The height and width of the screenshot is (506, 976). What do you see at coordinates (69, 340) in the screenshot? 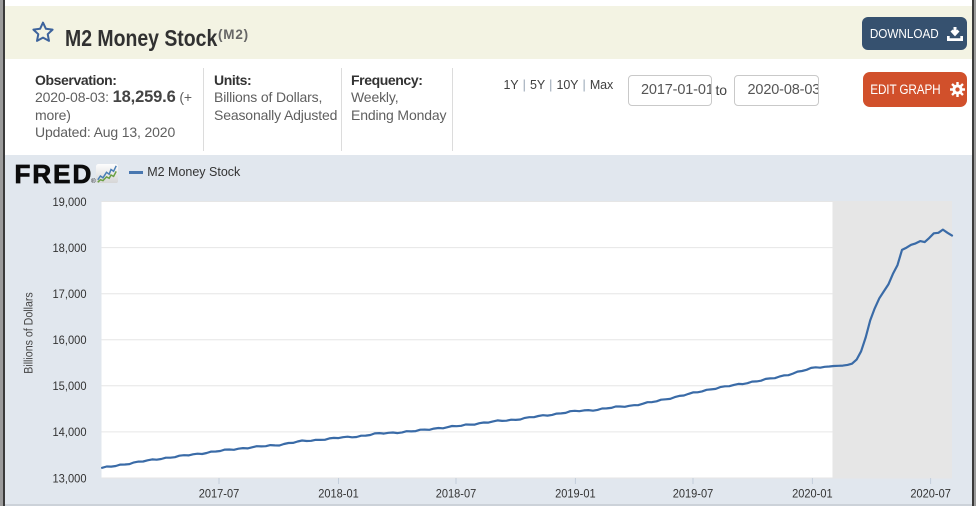
I see `svg-text: 16,000` at bounding box center [69, 340].